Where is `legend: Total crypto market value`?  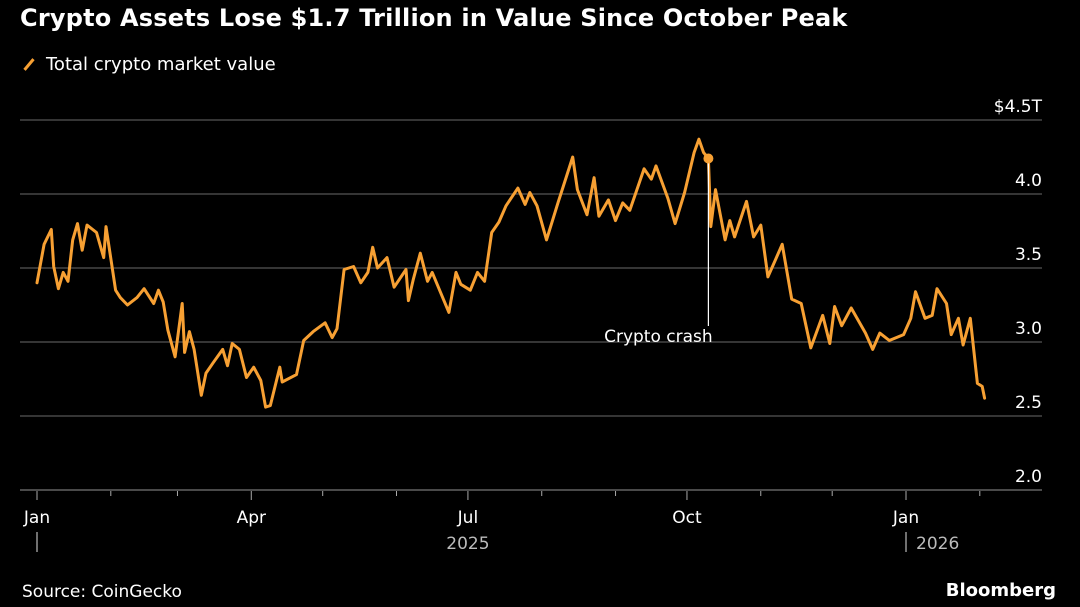 legend: Total crypto market value is located at coordinates (149, 64).